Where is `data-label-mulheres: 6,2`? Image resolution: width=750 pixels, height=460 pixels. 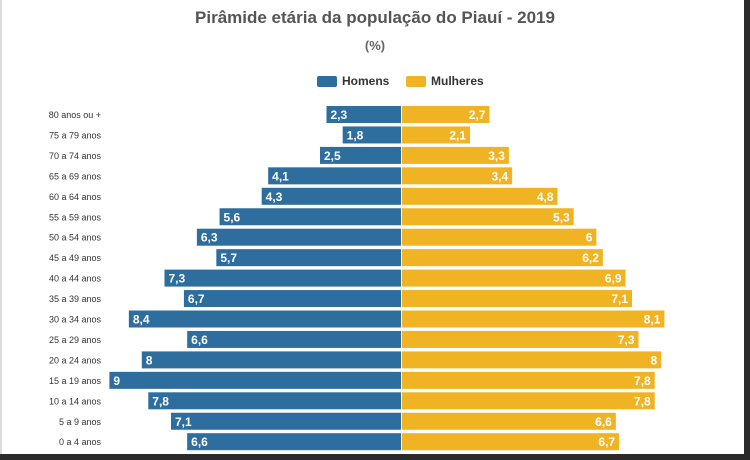 data-label-mulheres: 6,2 is located at coordinates (590, 258).